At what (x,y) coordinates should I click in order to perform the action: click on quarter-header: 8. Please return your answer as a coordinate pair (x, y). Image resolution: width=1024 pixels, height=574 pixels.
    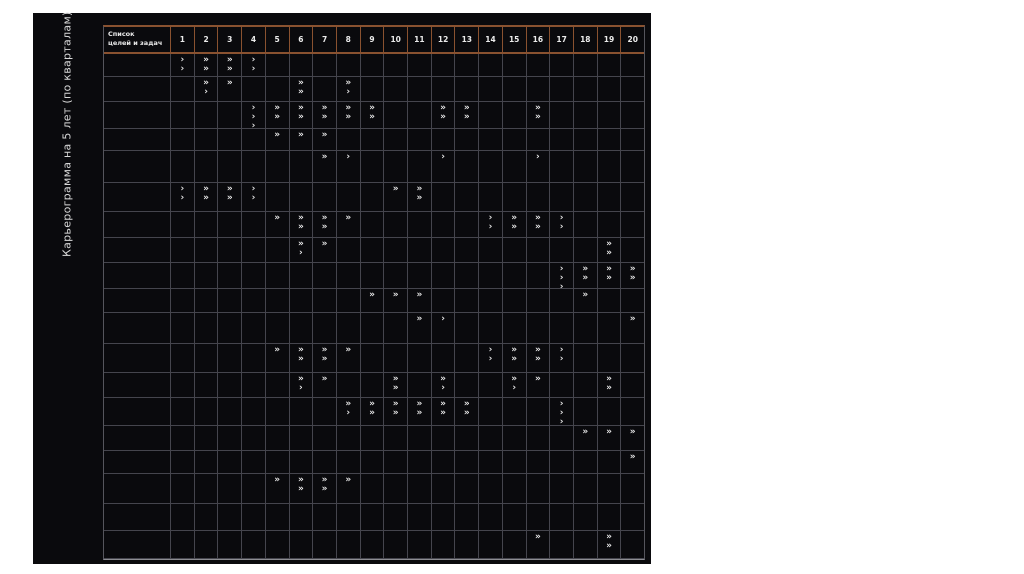
    Looking at the image, I should click on (349, 39).